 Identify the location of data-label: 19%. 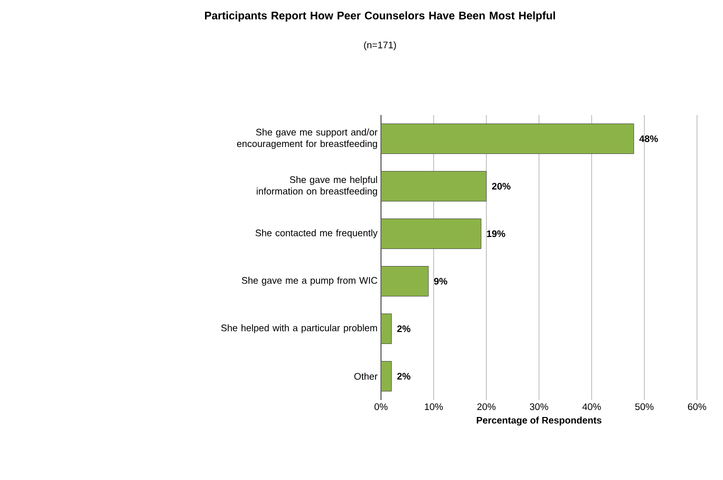
(496, 234).